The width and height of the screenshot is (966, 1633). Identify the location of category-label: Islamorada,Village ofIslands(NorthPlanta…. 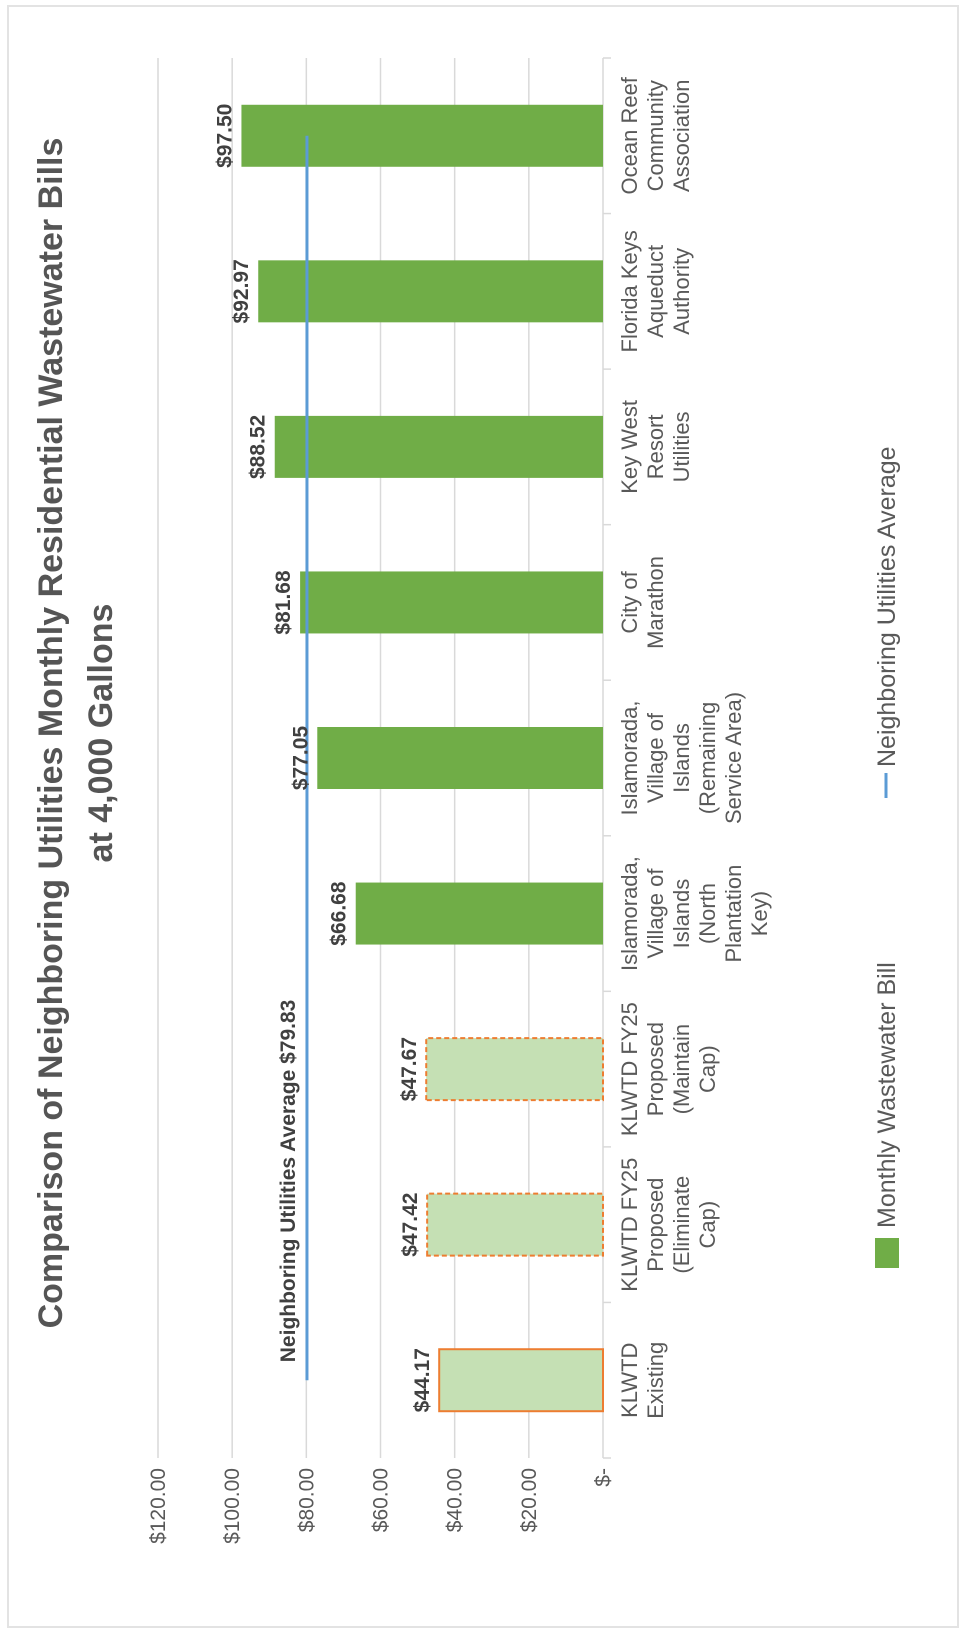
(694, 913).